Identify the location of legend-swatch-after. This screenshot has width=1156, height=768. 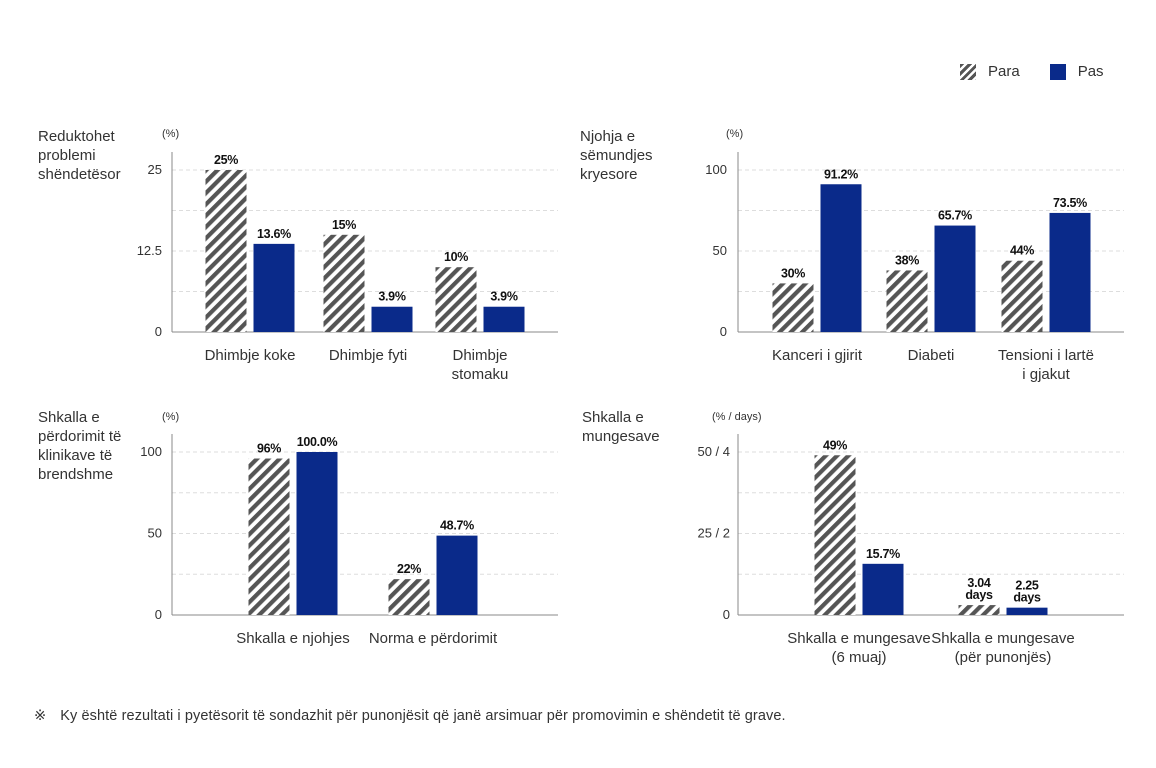
(1057, 71).